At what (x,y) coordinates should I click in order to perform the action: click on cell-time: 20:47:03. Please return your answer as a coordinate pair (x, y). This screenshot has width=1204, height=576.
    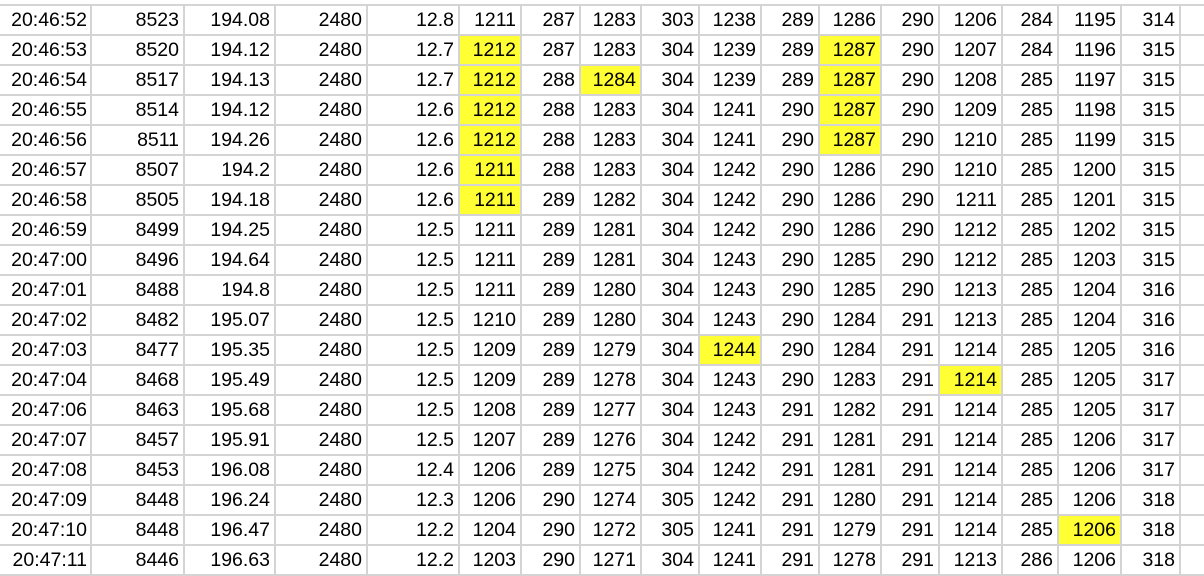
    Looking at the image, I should click on (46, 350).